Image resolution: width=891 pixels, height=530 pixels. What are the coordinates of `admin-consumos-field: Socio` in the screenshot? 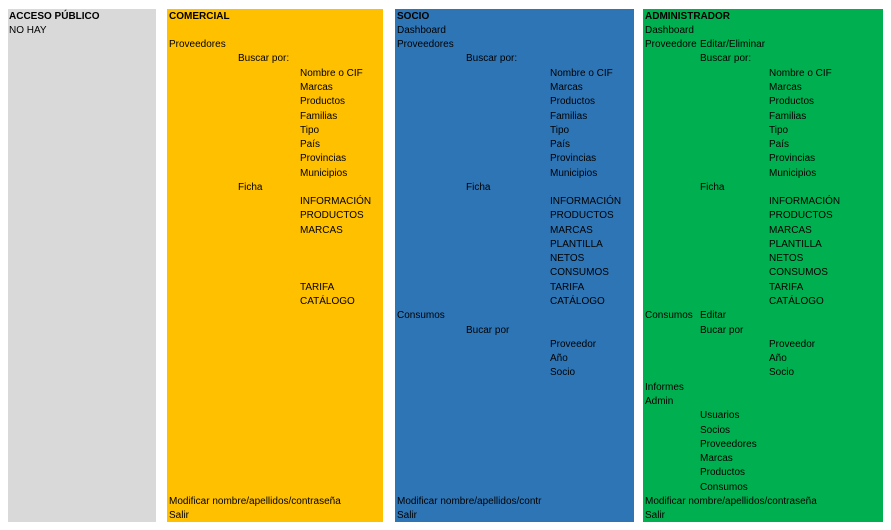 It's located at (782, 372).